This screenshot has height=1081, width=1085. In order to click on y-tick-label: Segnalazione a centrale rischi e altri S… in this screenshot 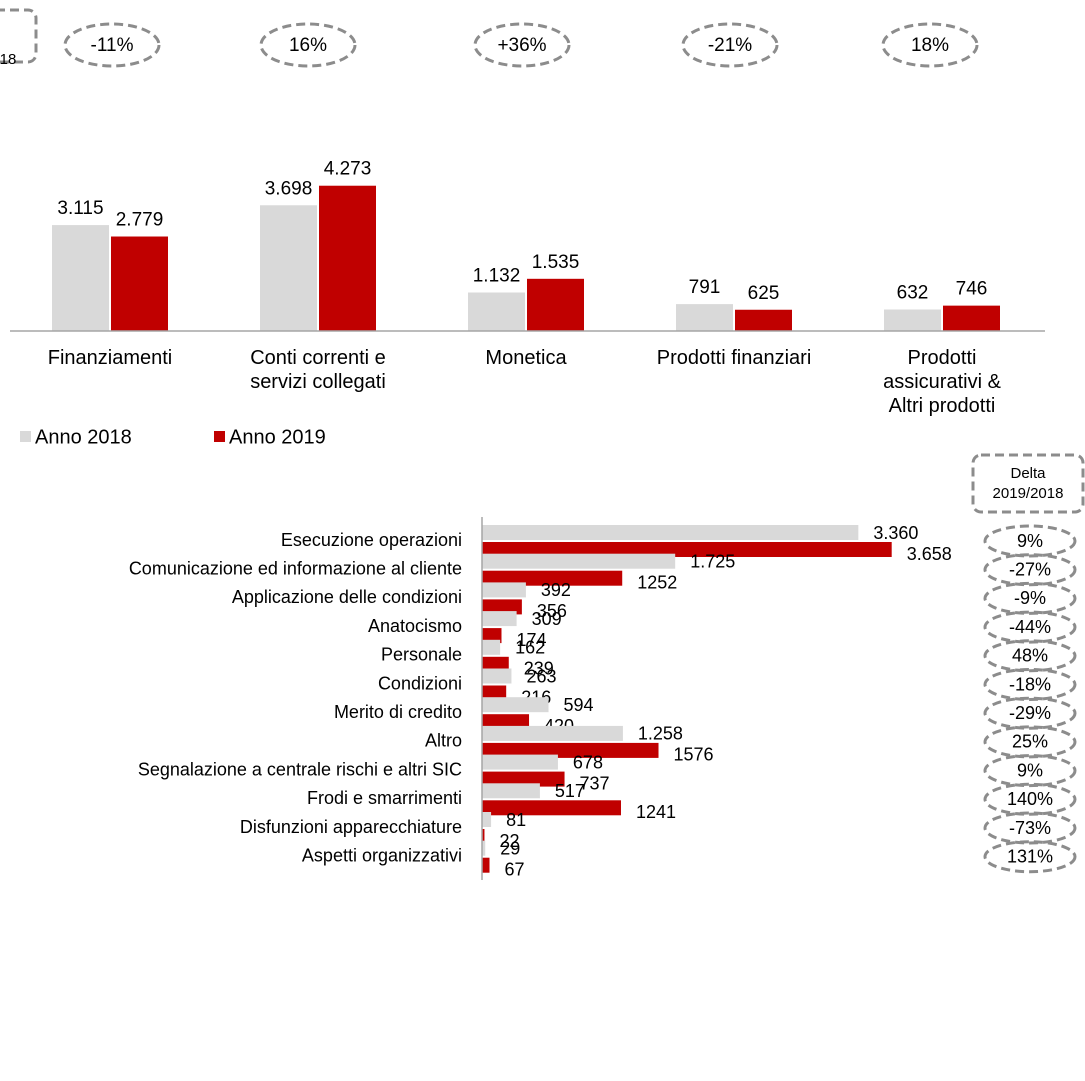, I will do `click(300, 769)`.